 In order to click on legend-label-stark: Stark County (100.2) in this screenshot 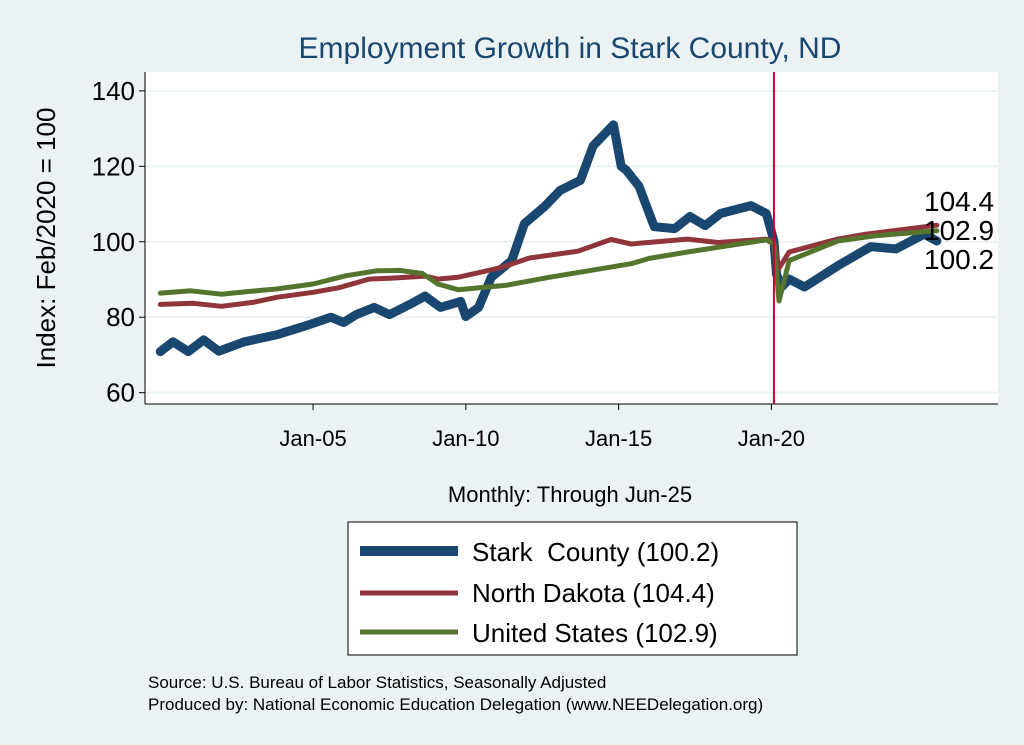, I will do `click(595, 552)`.